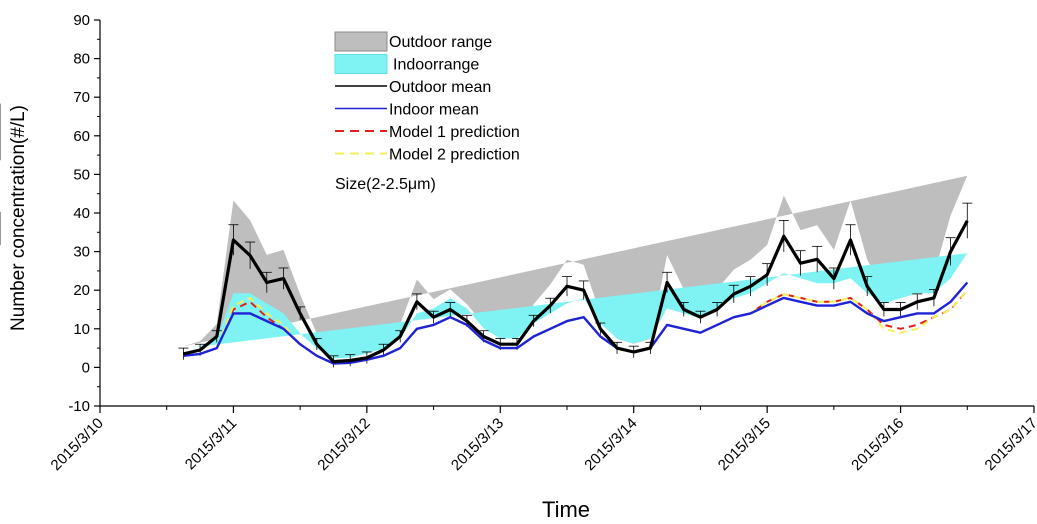 Image resolution: width=1037 pixels, height=524 pixels. I want to click on x-axis-title: Time, so click(566, 509).